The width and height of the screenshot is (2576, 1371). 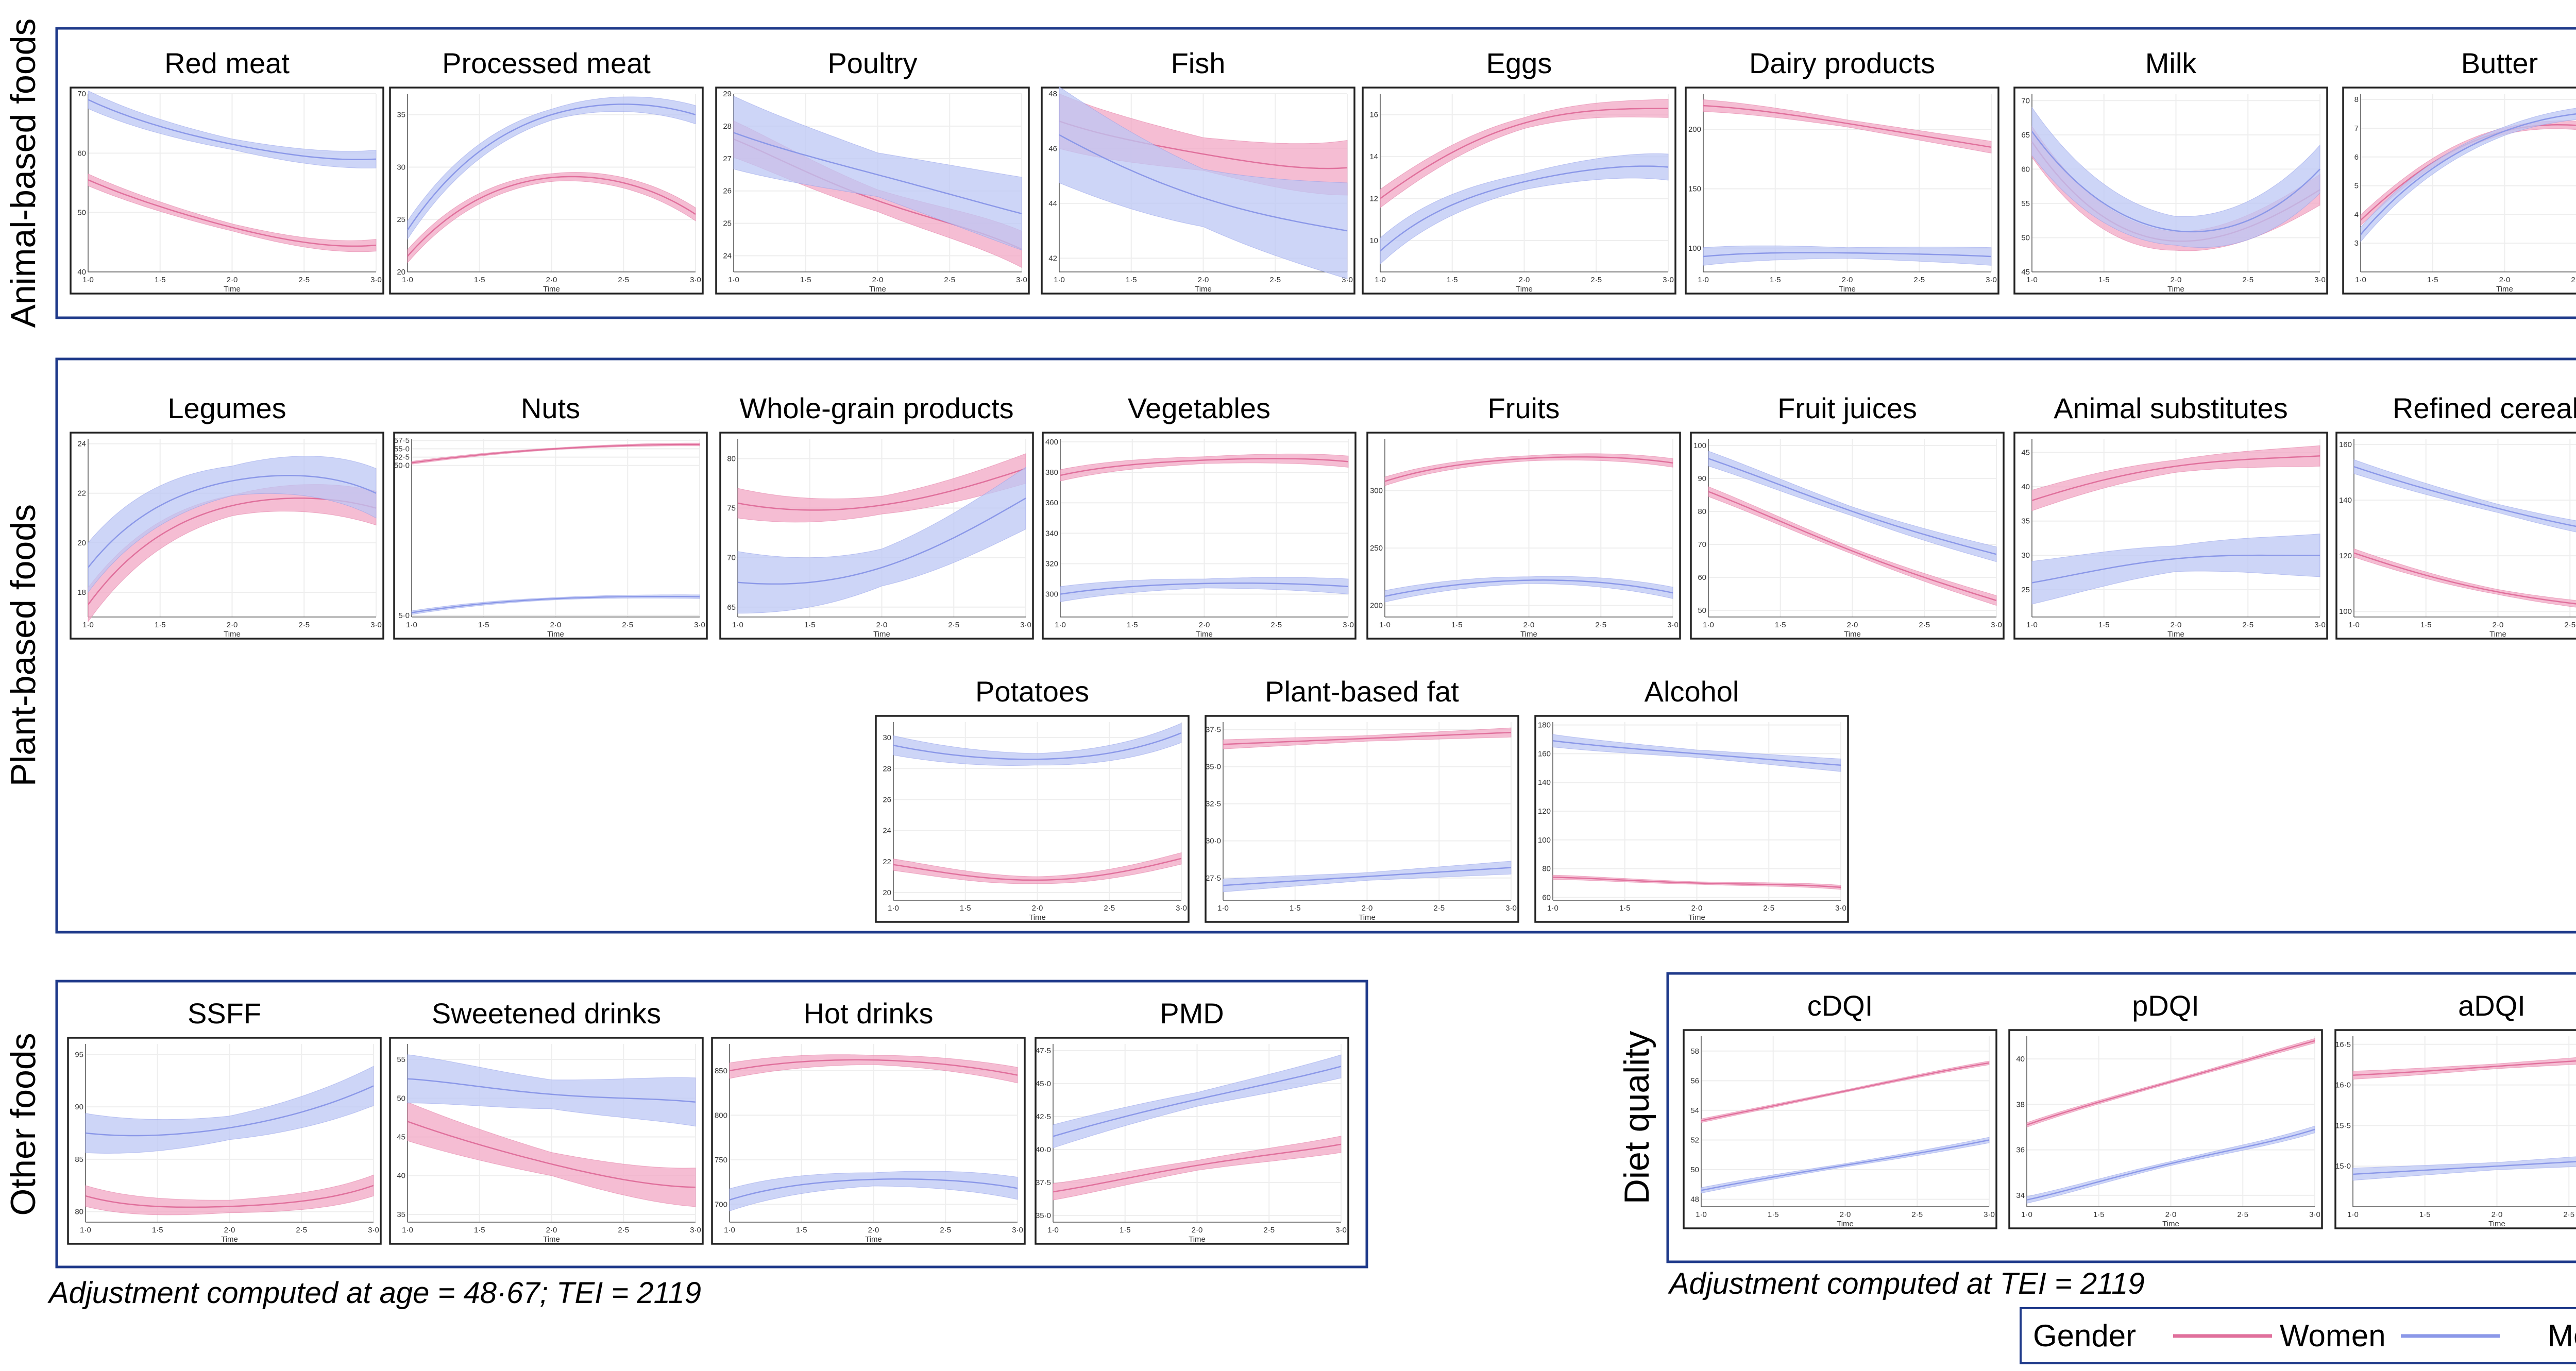 I want to click on y-tick-label: 85, so click(x=79, y=1159).